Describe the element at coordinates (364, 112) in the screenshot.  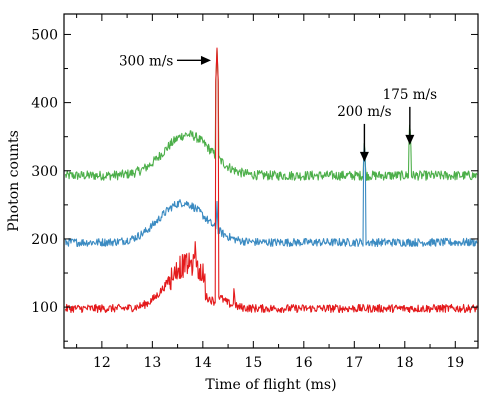
I see `annotation-label: 200 m/s` at that location.